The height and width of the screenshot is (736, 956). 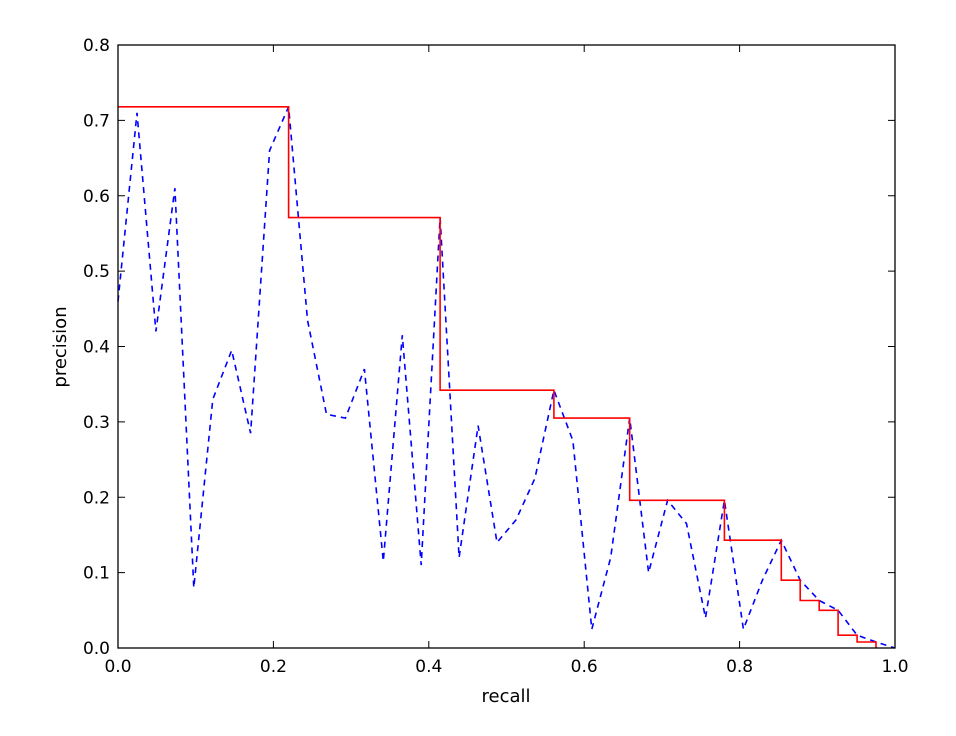 I want to click on x-tick-label: 0.6, so click(x=584, y=667).